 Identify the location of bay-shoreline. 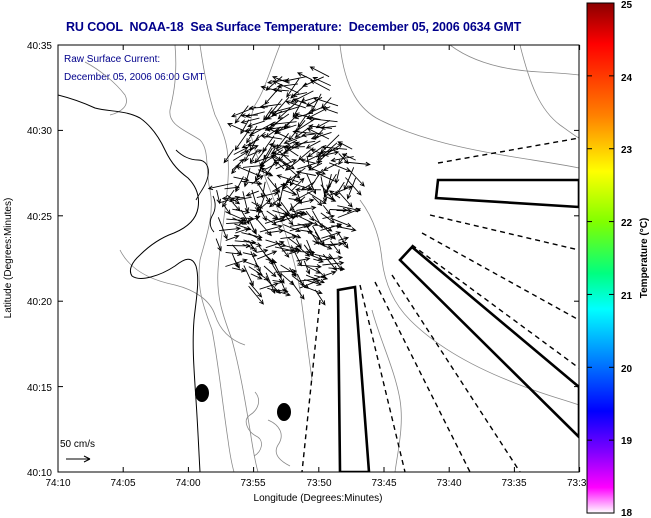
(192, 175).